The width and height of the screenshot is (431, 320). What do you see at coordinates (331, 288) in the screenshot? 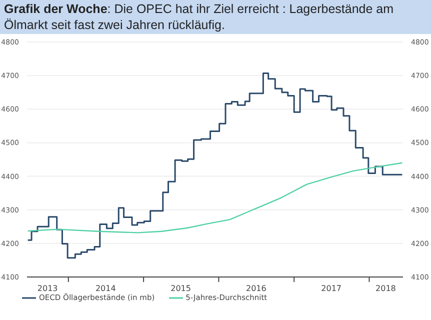
I see `x-tick-label: 2017` at bounding box center [331, 288].